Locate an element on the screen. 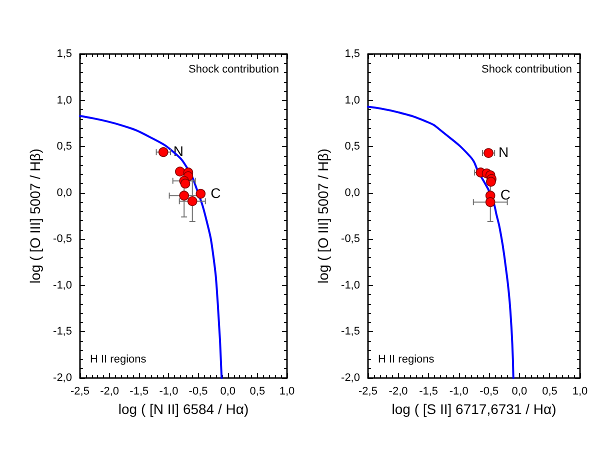 The height and width of the screenshot is (462, 598). x-axis-title: log ( [S II] 6717,6731 / Hα) is located at coordinates (474, 409).